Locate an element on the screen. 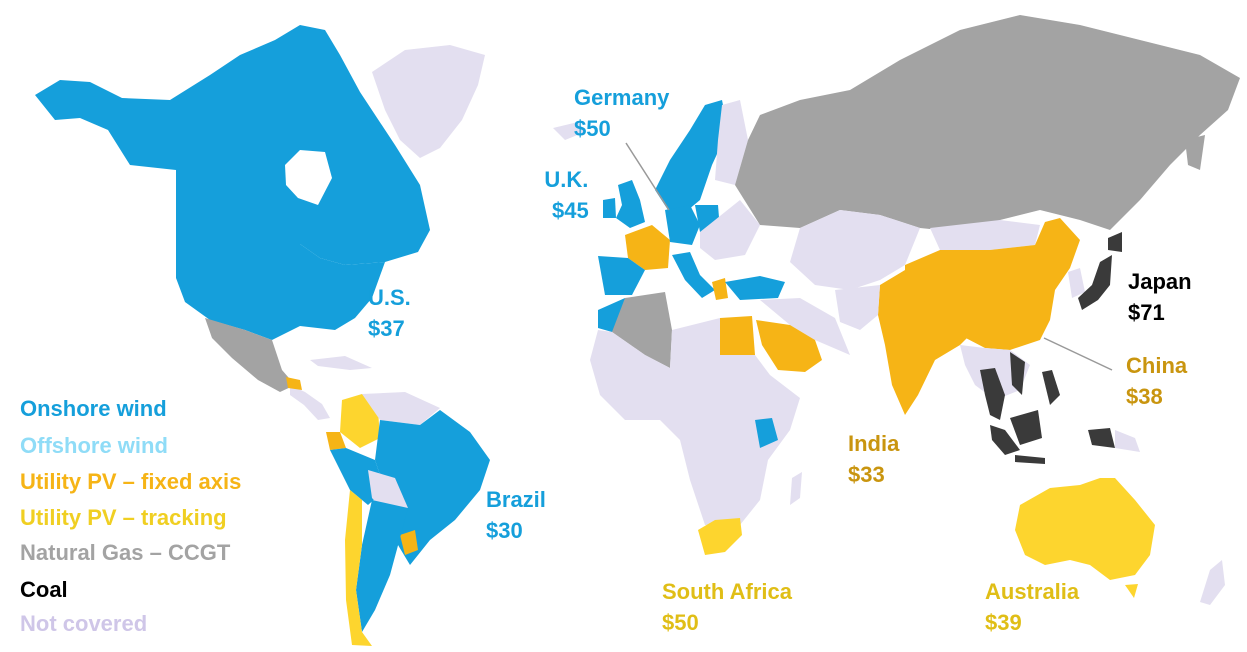 The image size is (1247, 652). label-brazil-name: Brazil is located at coordinates (516, 499).